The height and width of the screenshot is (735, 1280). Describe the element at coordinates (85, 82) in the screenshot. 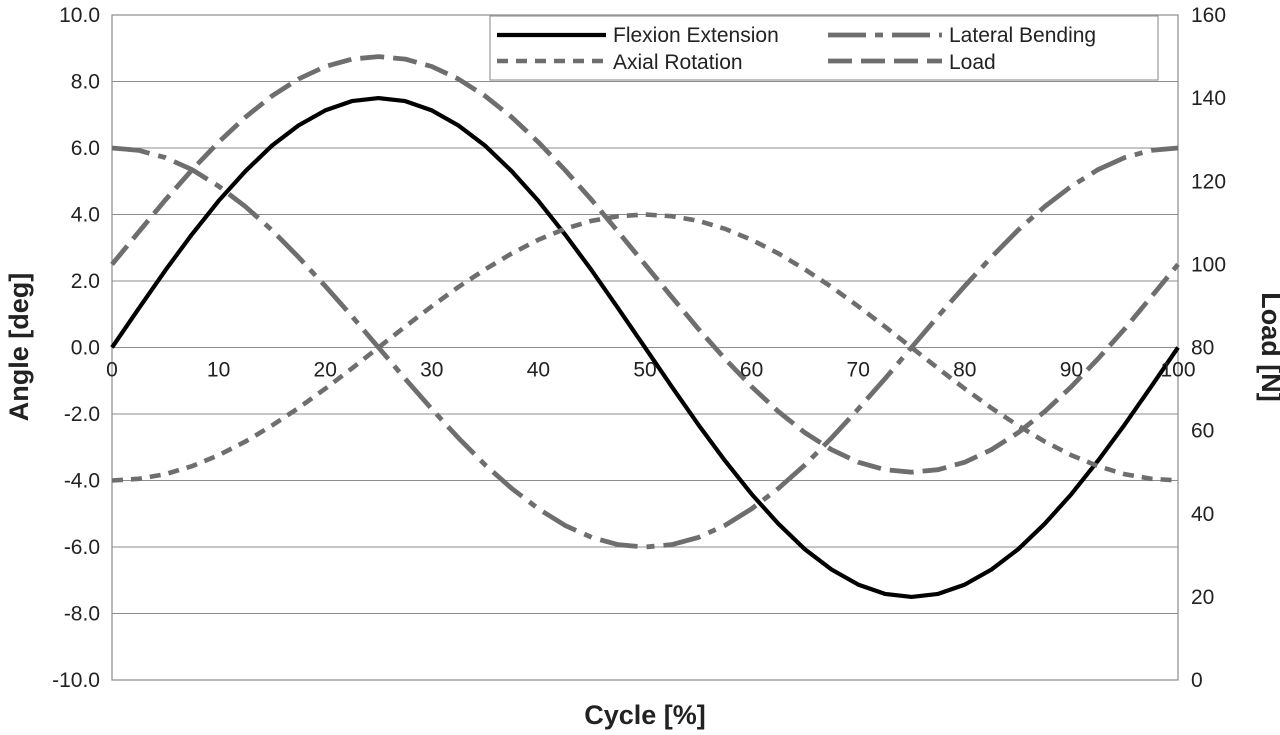

I see `y-tick-left-8-0: 8.0` at that location.